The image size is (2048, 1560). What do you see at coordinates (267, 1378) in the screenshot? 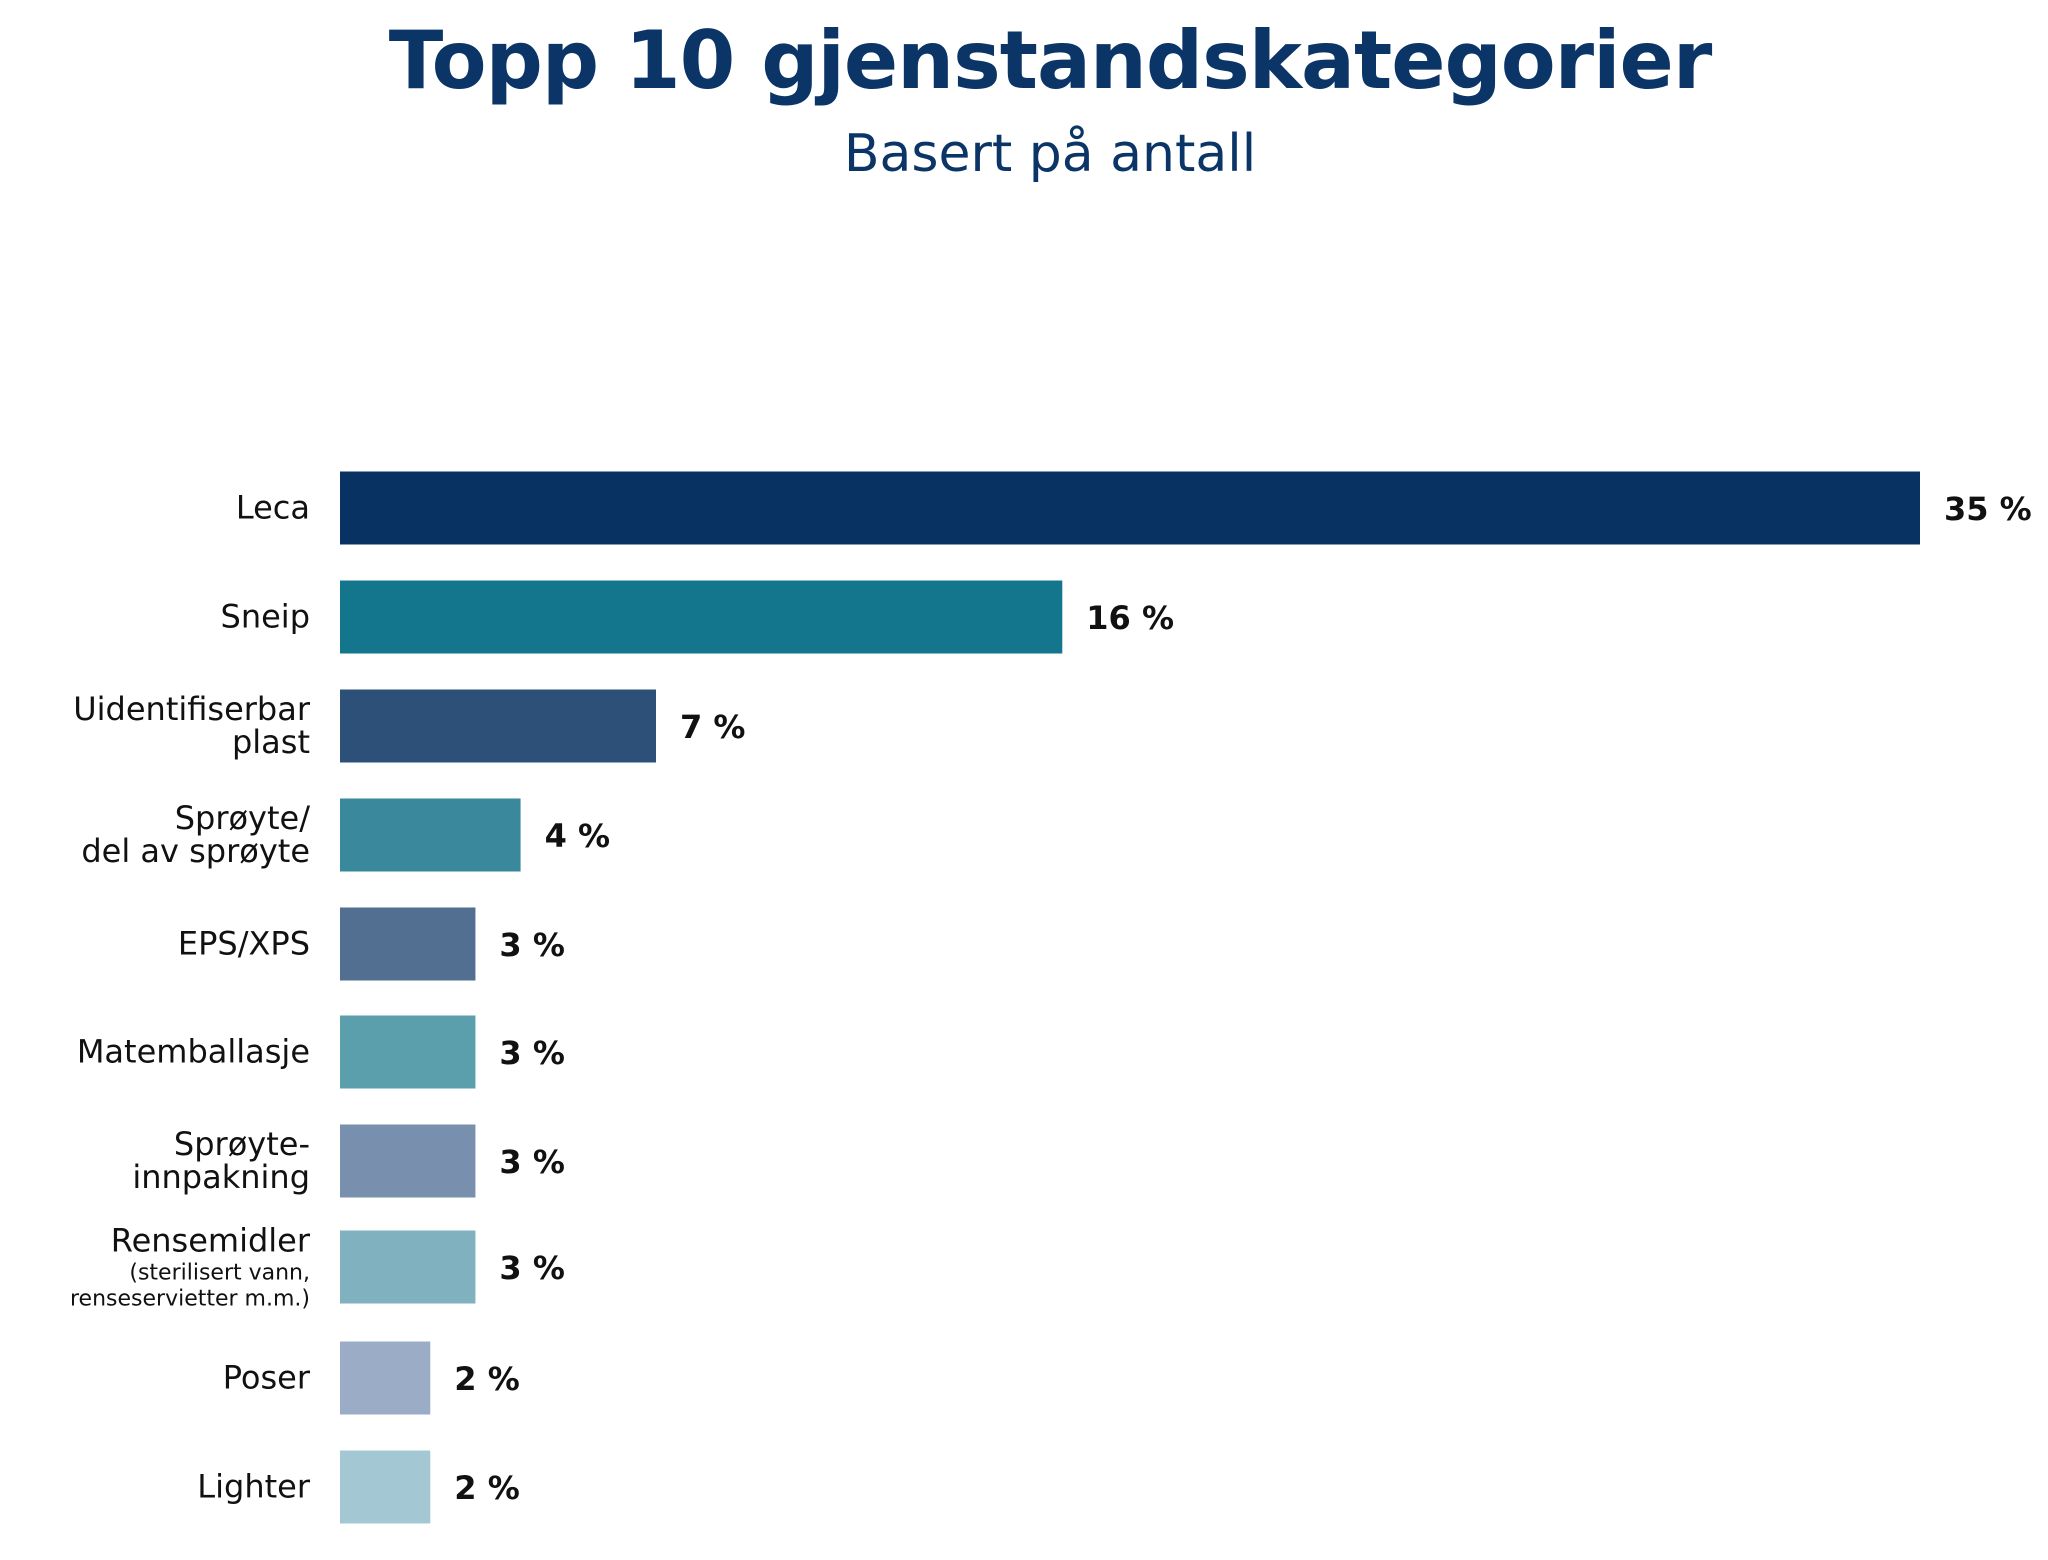
I see `category-label-8-0: Poser` at bounding box center [267, 1378].